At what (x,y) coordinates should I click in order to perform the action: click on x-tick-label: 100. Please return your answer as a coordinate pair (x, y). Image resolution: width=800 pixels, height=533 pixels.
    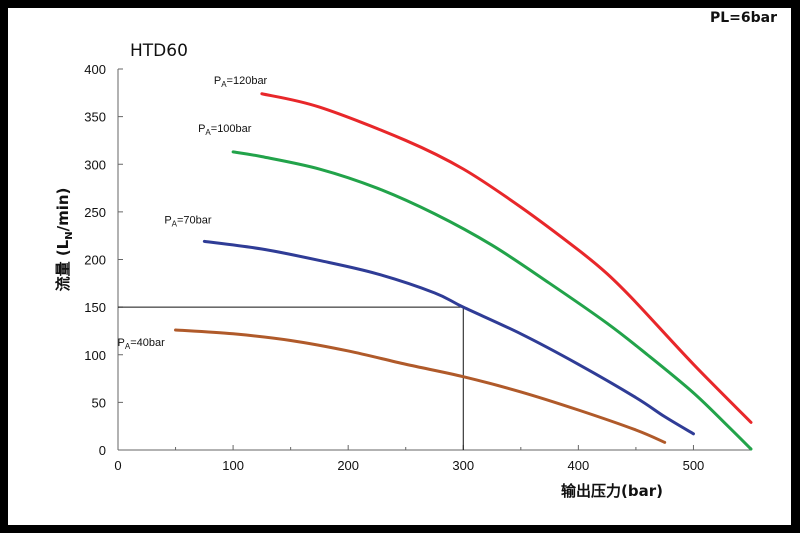
    Looking at the image, I should click on (233, 465).